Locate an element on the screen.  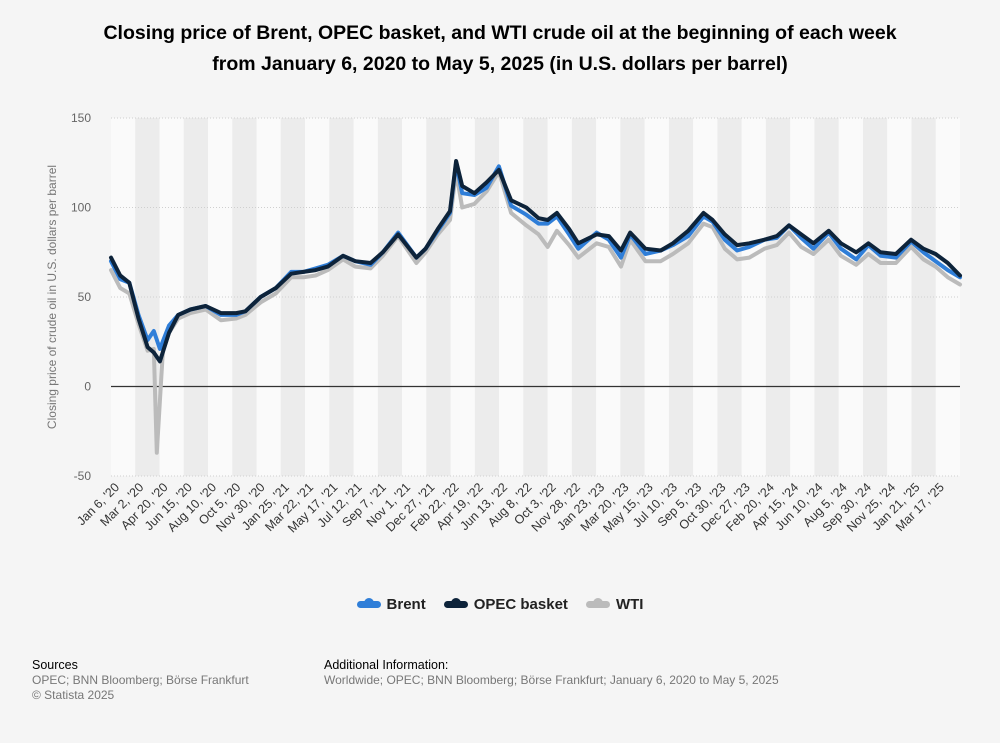
legend-item-brent: Brent is located at coordinates (391, 604).